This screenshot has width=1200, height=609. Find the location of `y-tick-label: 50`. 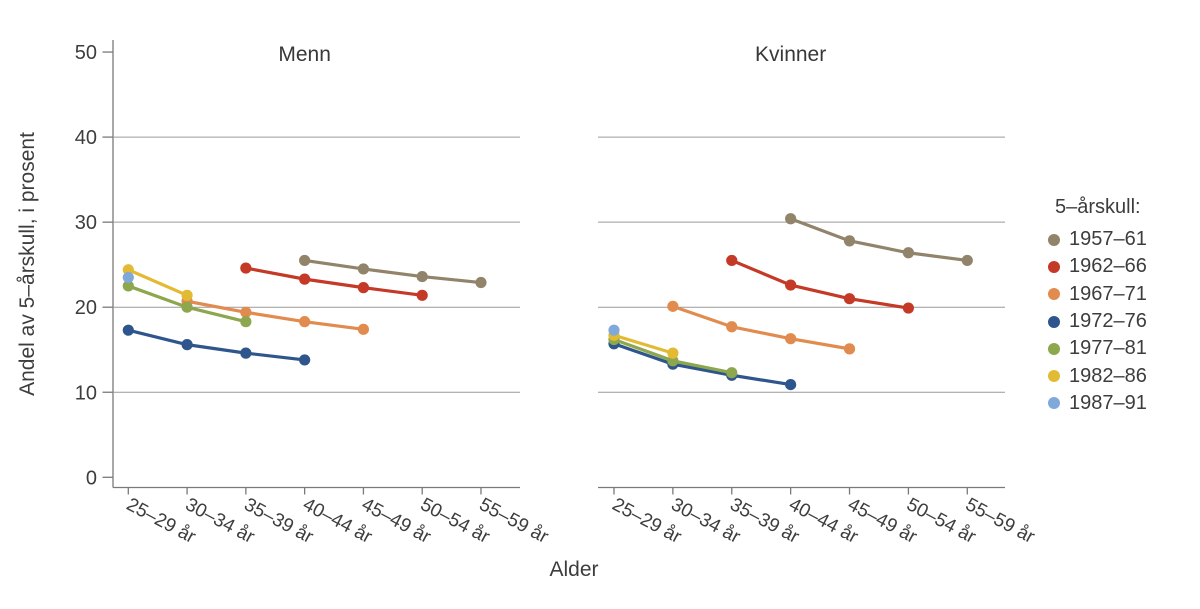

y-tick-label: 50 is located at coordinates (86, 53).